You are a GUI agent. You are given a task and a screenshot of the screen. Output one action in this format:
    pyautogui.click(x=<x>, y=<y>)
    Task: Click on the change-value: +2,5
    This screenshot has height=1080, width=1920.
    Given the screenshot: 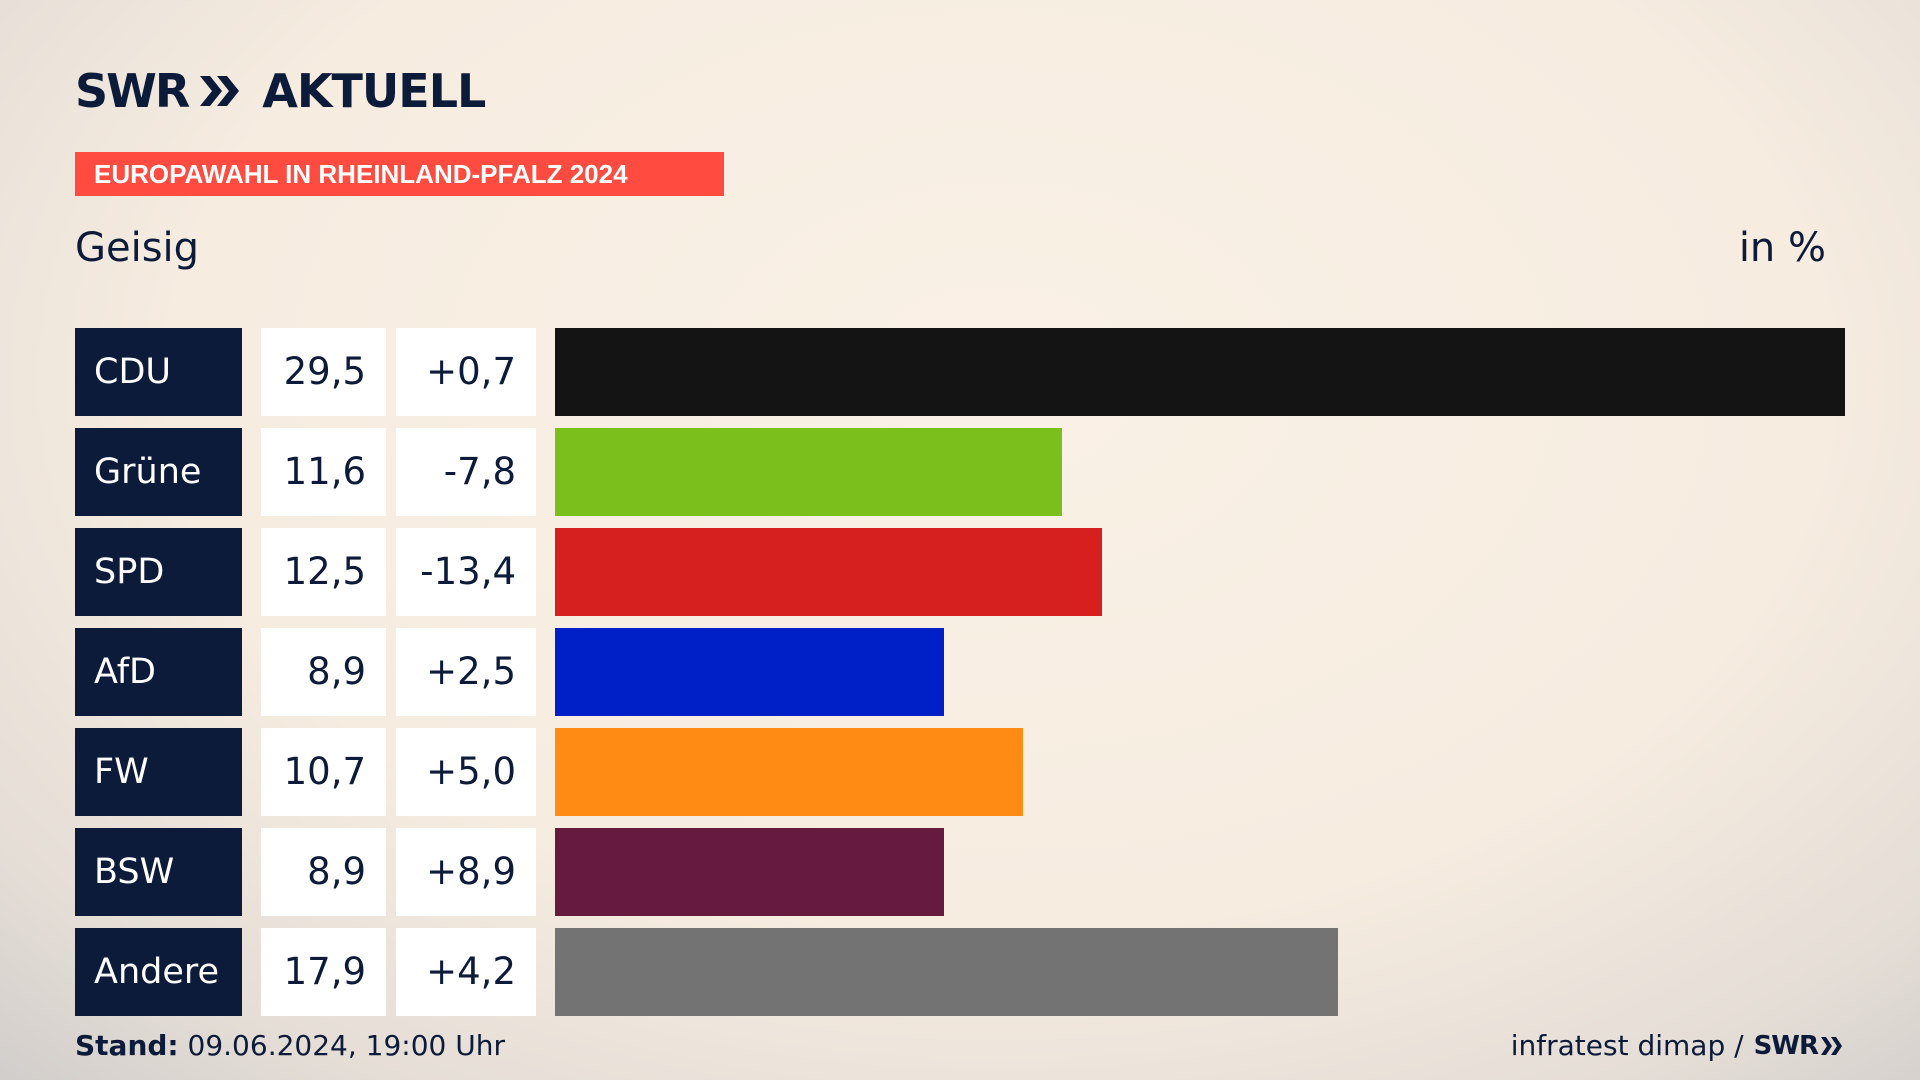 What is the action you would take?
    pyautogui.click(x=466, y=672)
    